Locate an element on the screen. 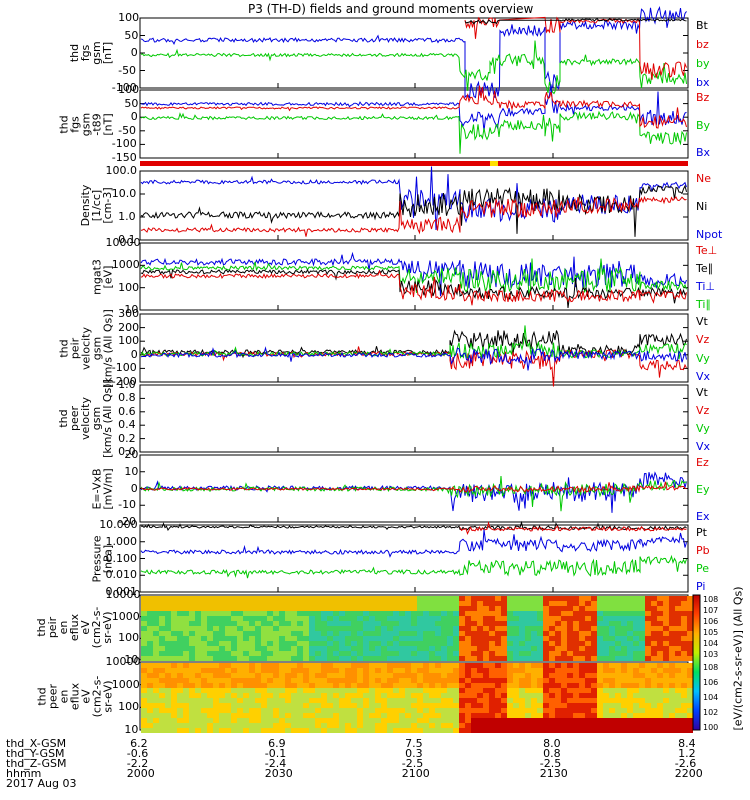  panel-frame-fgs is located at coordinates (414, 53).